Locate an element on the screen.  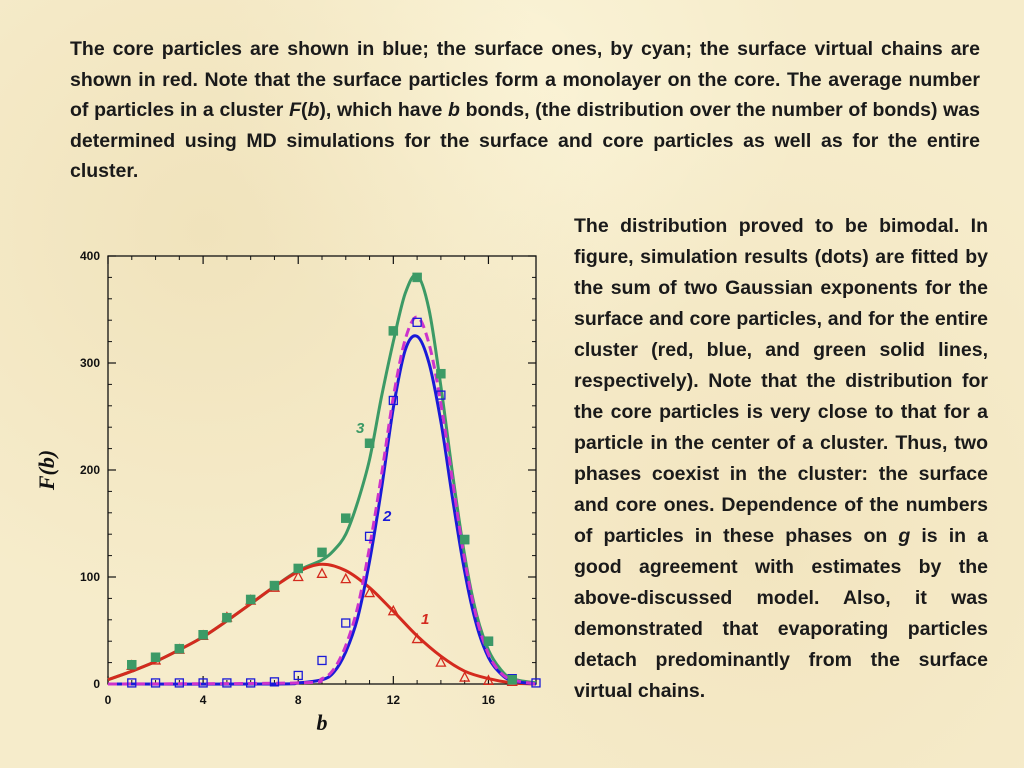
top-text-paren: ( is located at coordinates (304, 110).